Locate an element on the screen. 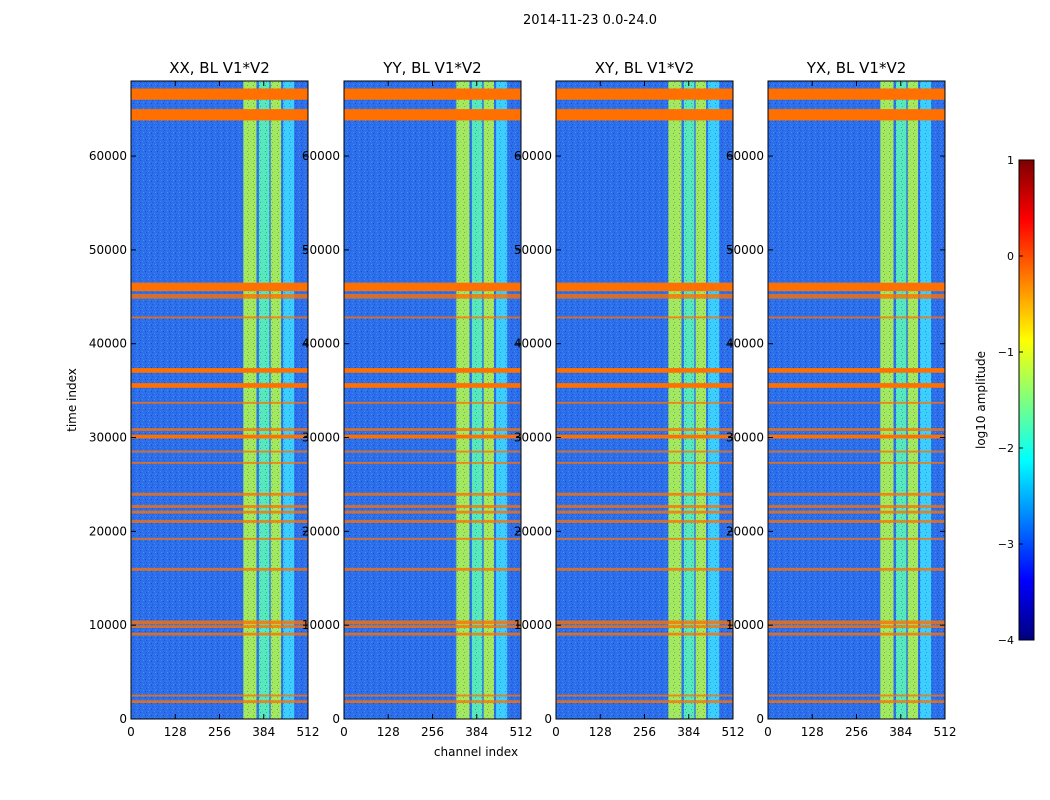 This screenshot has height=800, width=1050. colorbar-tick-label: 0 is located at coordinates (1010, 256).